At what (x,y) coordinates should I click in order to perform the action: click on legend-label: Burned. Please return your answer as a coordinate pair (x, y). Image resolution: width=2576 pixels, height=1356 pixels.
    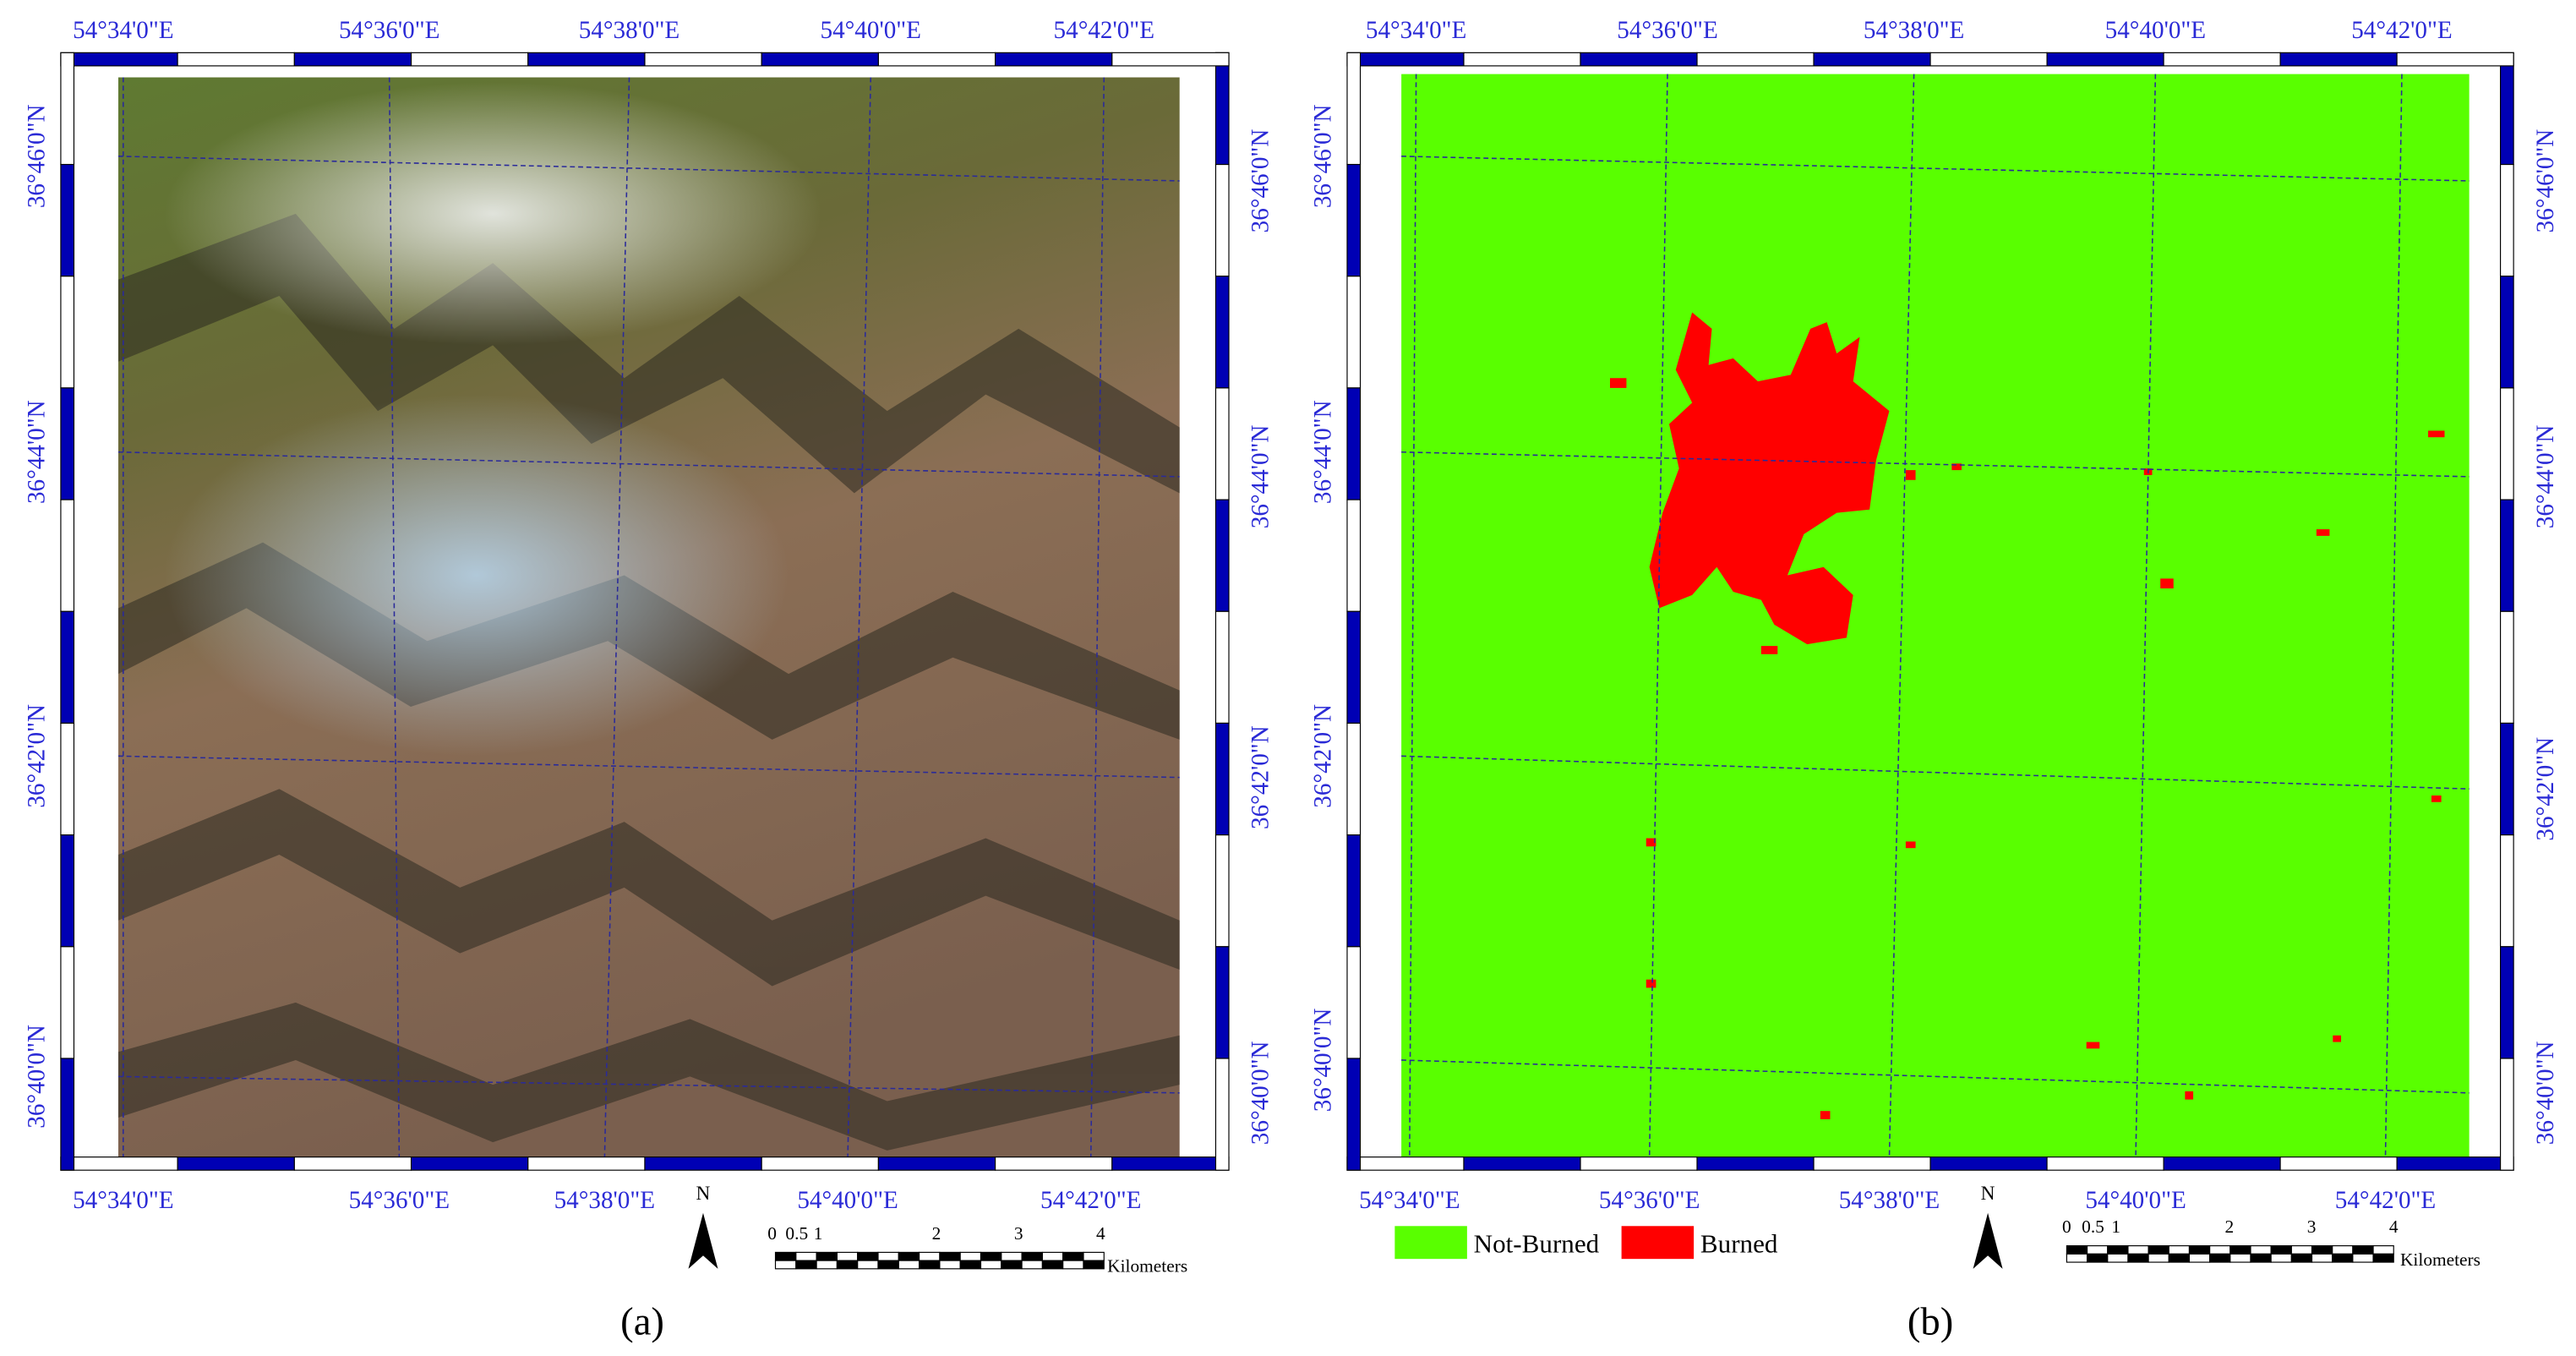
    Looking at the image, I should click on (1739, 1243).